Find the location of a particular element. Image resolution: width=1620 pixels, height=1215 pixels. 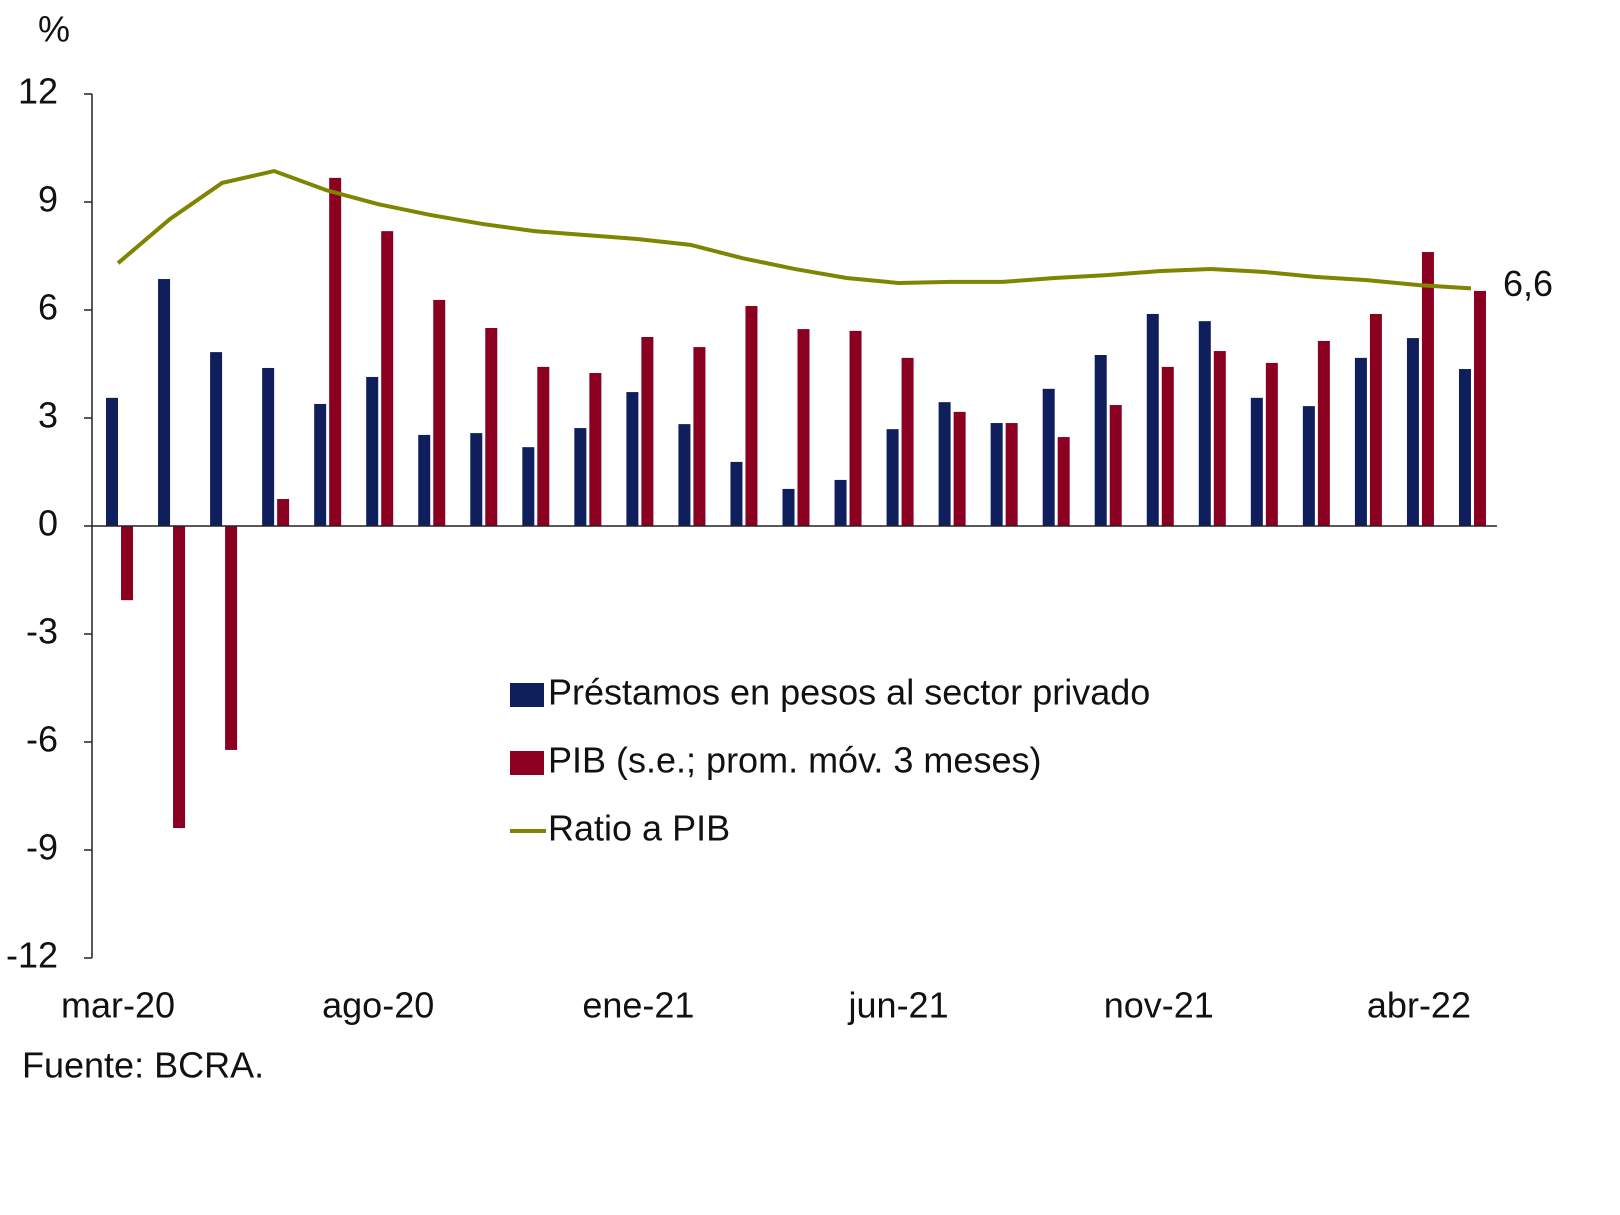

legend-label: Ratio a PIB is located at coordinates (639, 828).